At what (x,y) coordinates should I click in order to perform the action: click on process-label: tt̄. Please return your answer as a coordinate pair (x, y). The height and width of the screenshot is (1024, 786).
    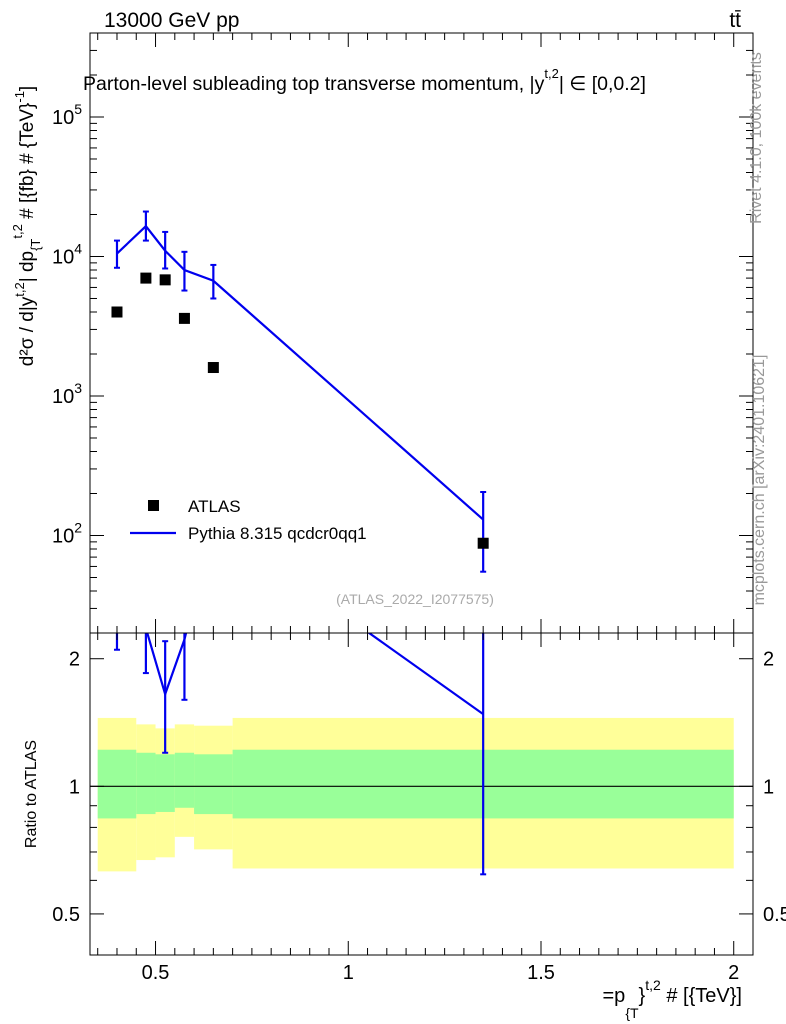
    Looking at the image, I should click on (735, 20).